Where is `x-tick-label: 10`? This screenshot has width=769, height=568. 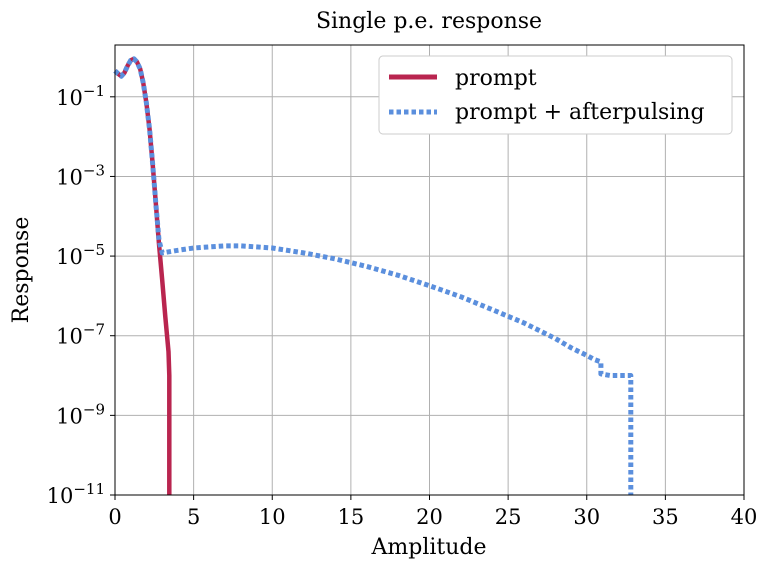
x-tick-label: 10 is located at coordinates (272, 517).